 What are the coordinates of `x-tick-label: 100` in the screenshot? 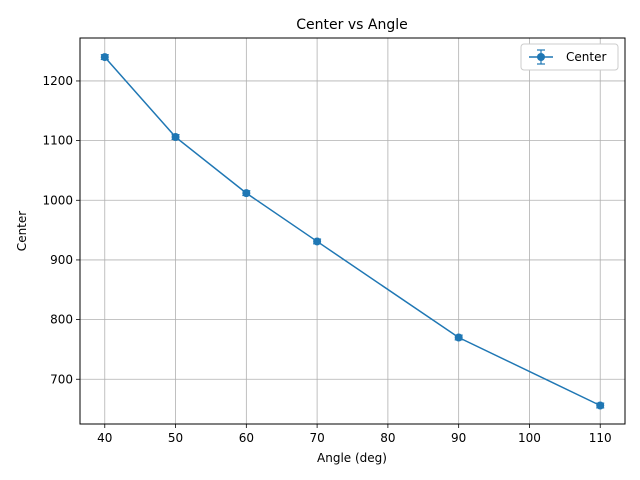 It's located at (529, 438).